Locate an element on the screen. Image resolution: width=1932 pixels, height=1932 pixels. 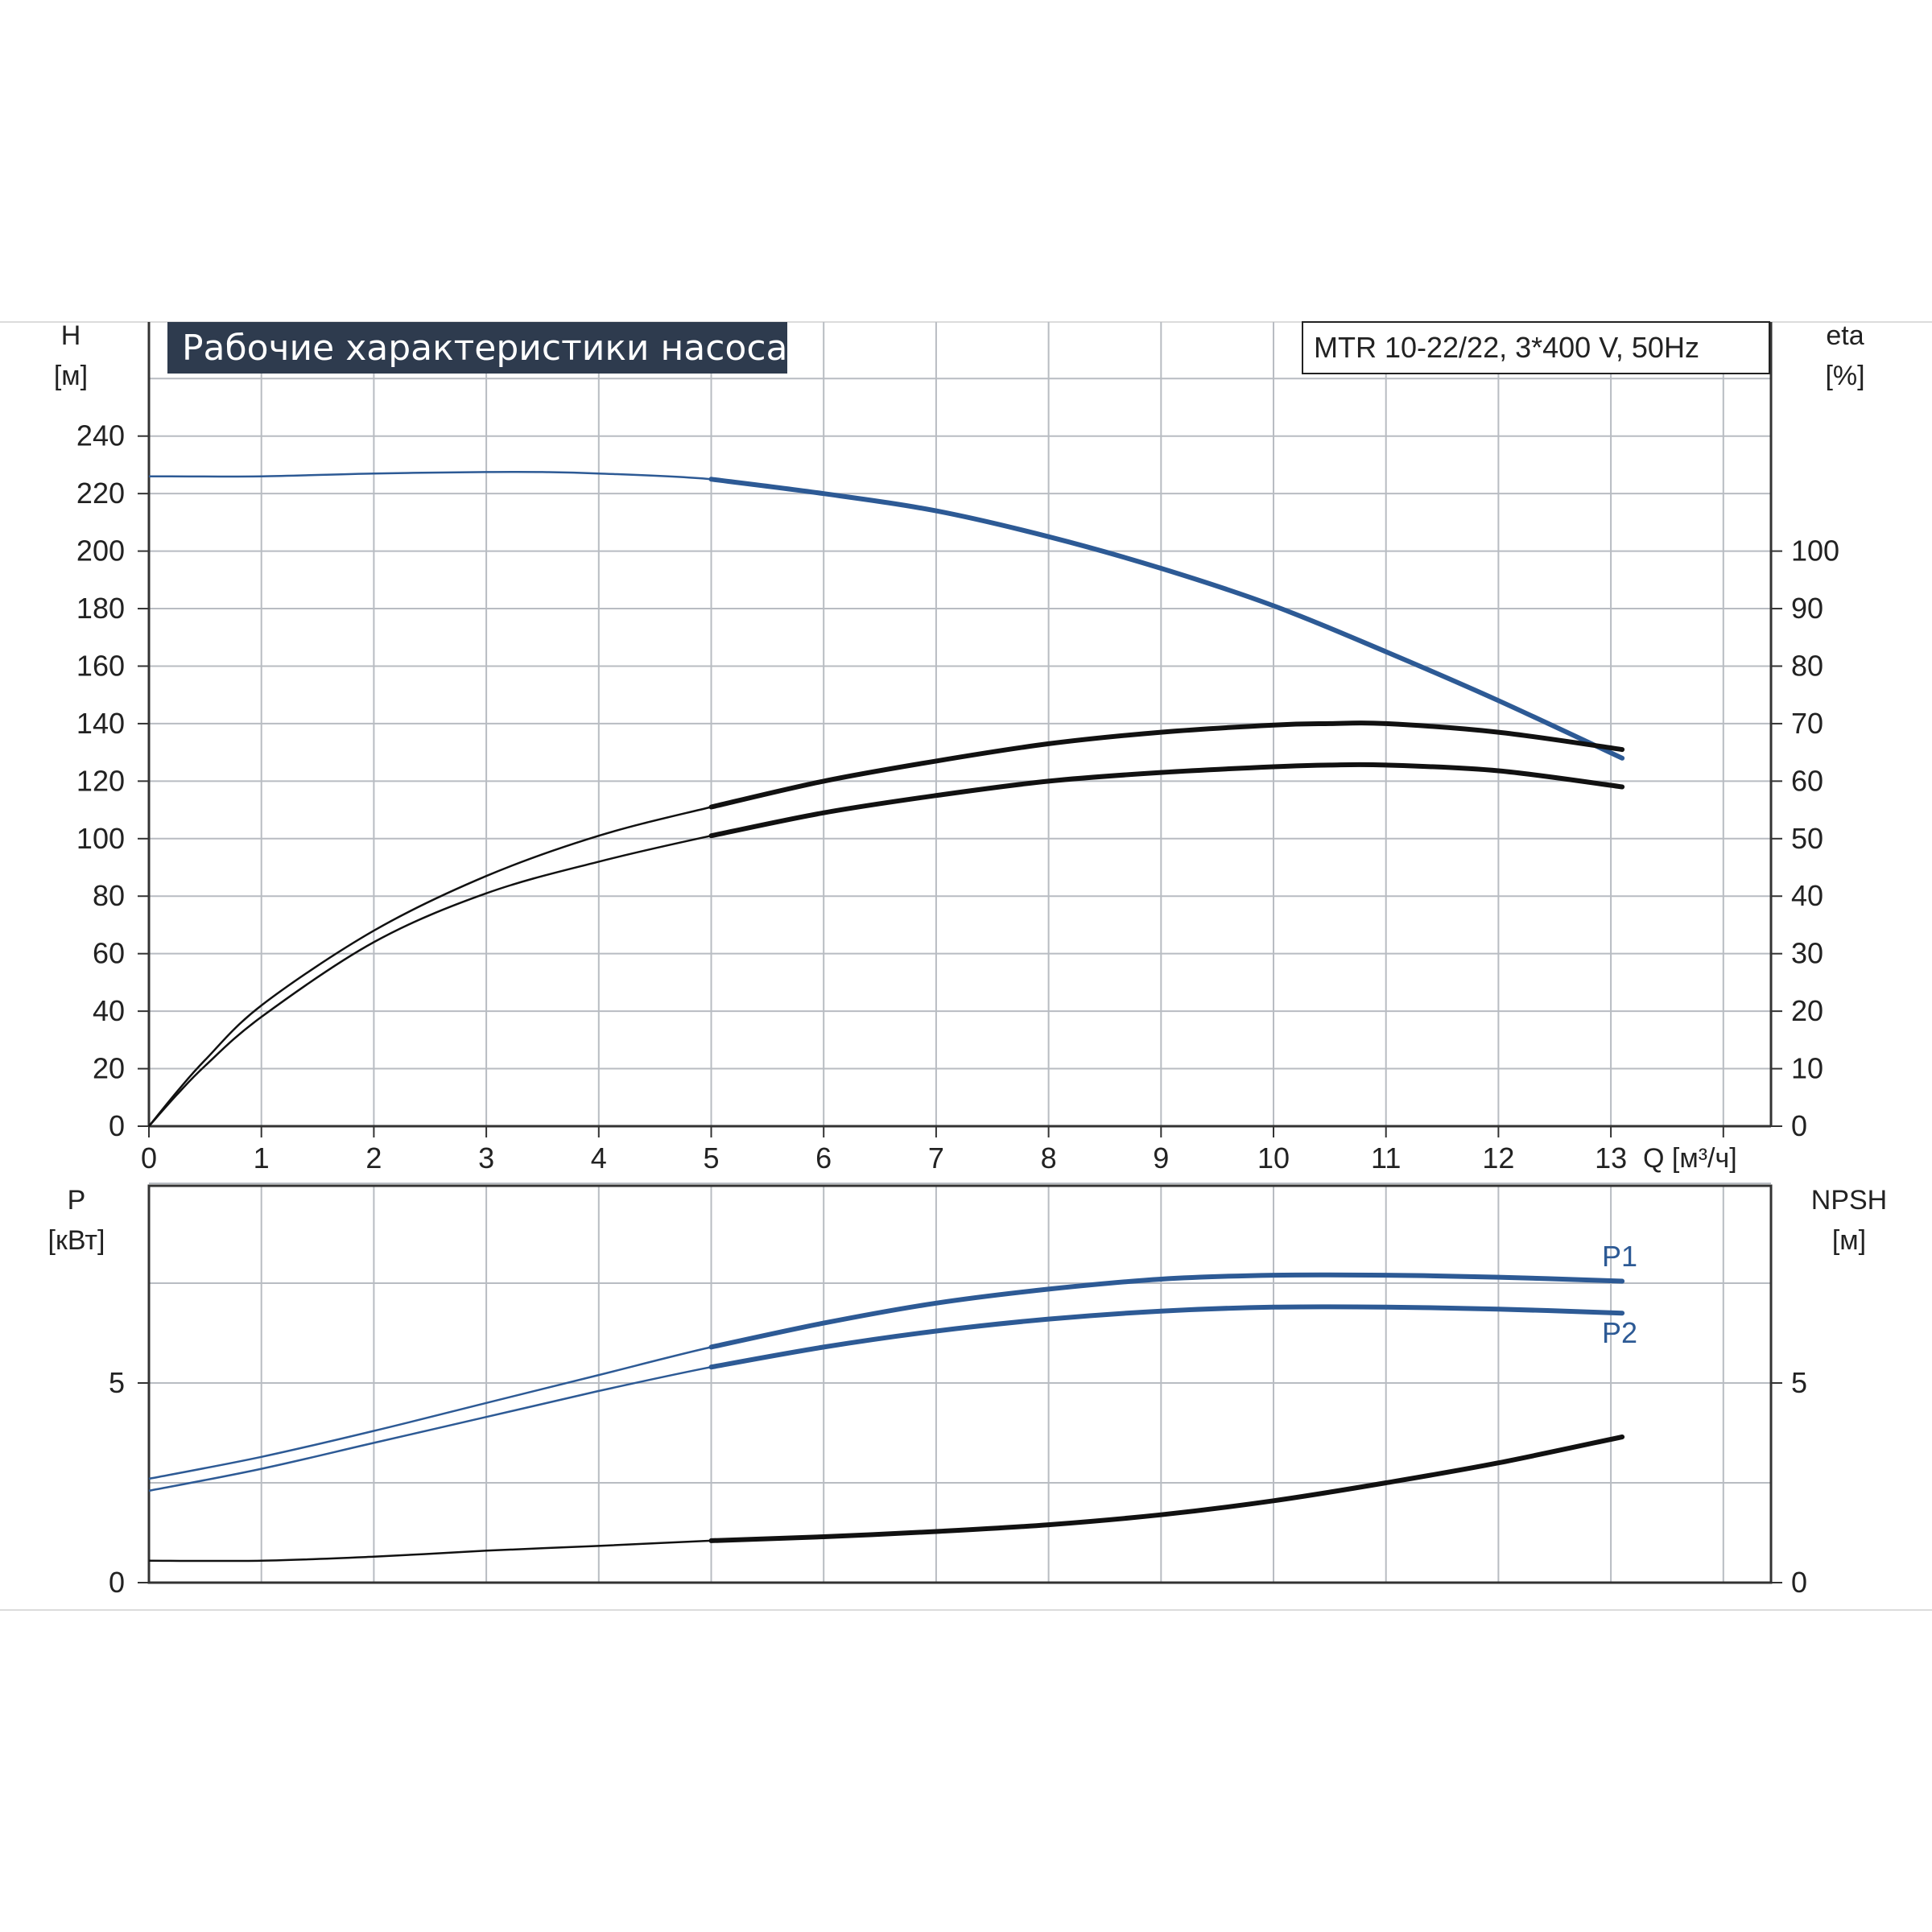
h-axis-label: H is located at coordinates (71, 335).